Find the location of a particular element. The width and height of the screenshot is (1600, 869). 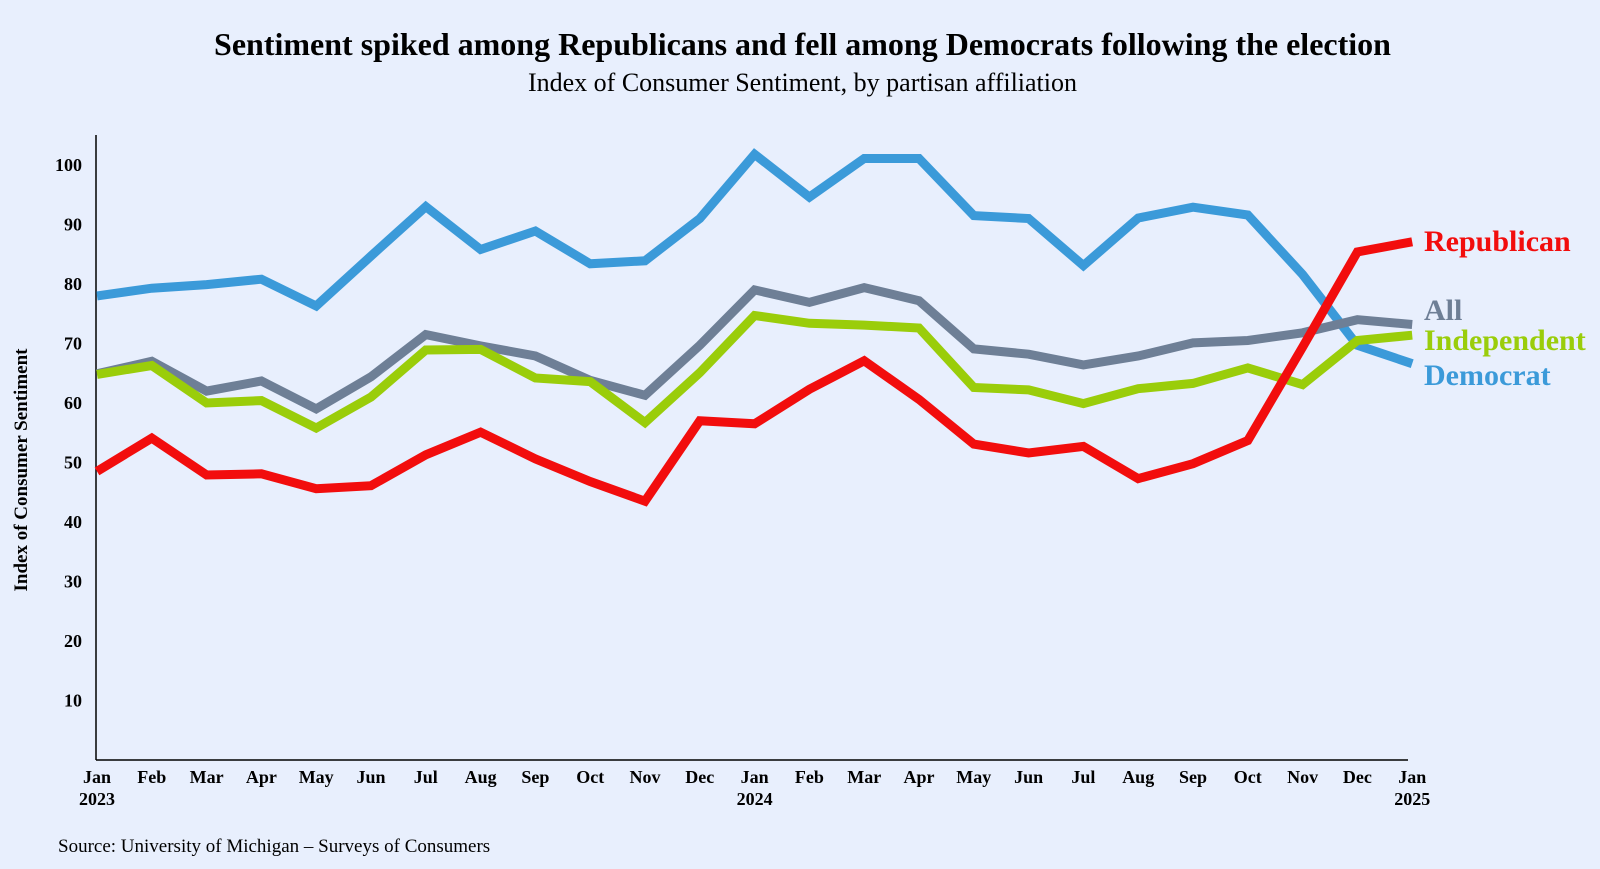

series-label-independent: Independent is located at coordinates (1505, 340).